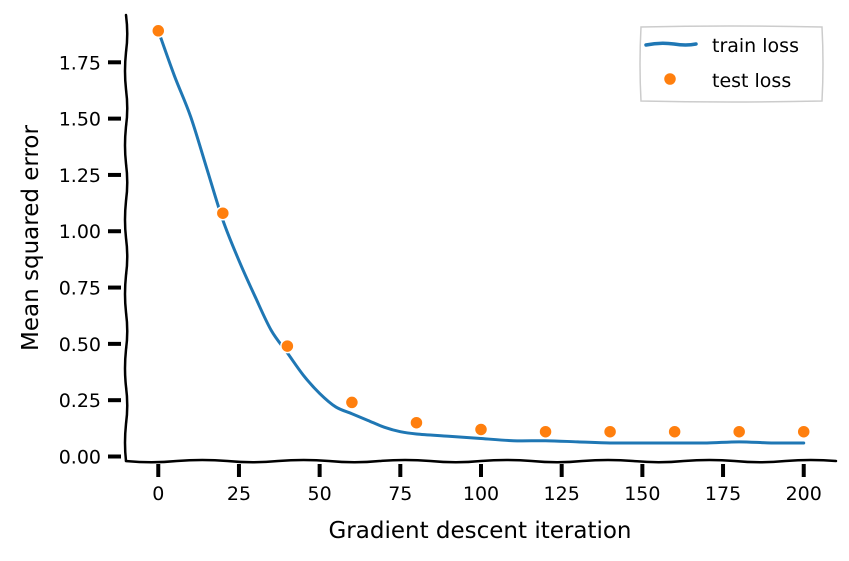 This screenshot has height=561, width=849. I want to click on x-tick-label: 175, so click(723, 494).